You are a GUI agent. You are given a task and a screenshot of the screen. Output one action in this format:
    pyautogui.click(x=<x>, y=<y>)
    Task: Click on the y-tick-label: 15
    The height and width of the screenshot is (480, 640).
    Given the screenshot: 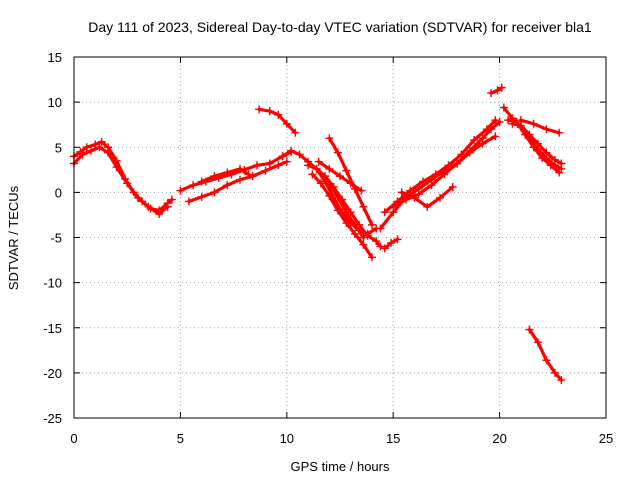 What is the action you would take?
    pyautogui.click(x=55, y=57)
    